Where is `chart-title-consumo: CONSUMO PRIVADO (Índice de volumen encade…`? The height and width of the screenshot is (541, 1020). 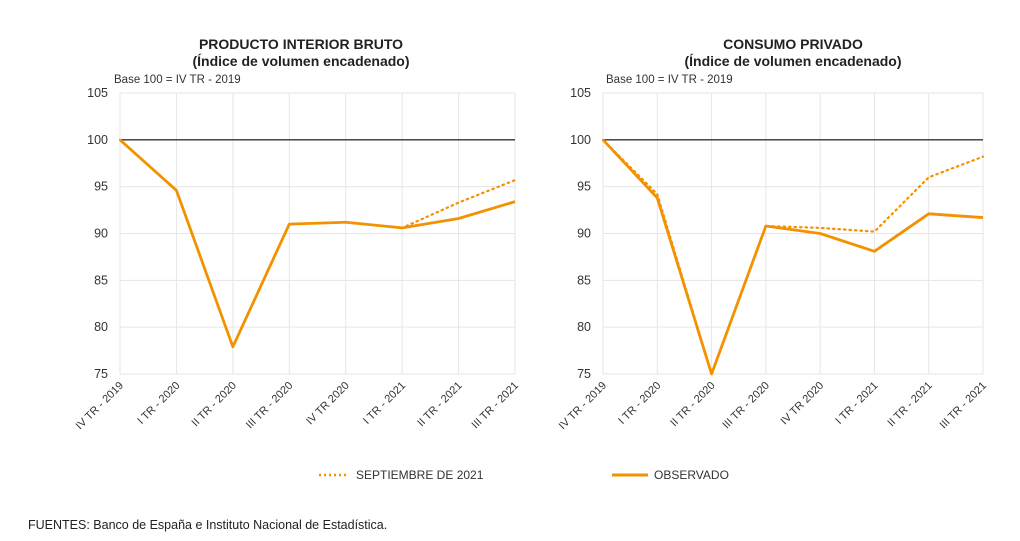
chart-title-consumo: CONSUMO PRIVADO (Índice de volumen encade… is located at coordinates (793, 53).